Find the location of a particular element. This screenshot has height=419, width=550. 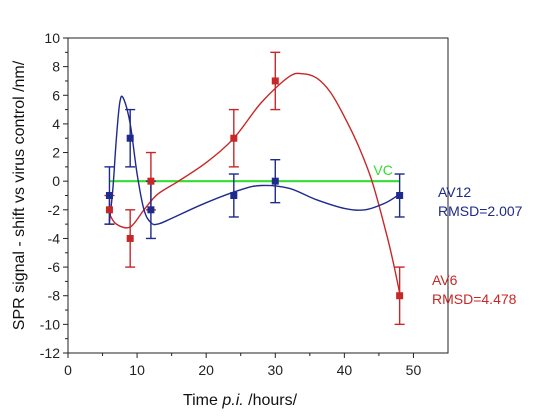

x-tick-label: 10 is located at coordinates (137, 370).